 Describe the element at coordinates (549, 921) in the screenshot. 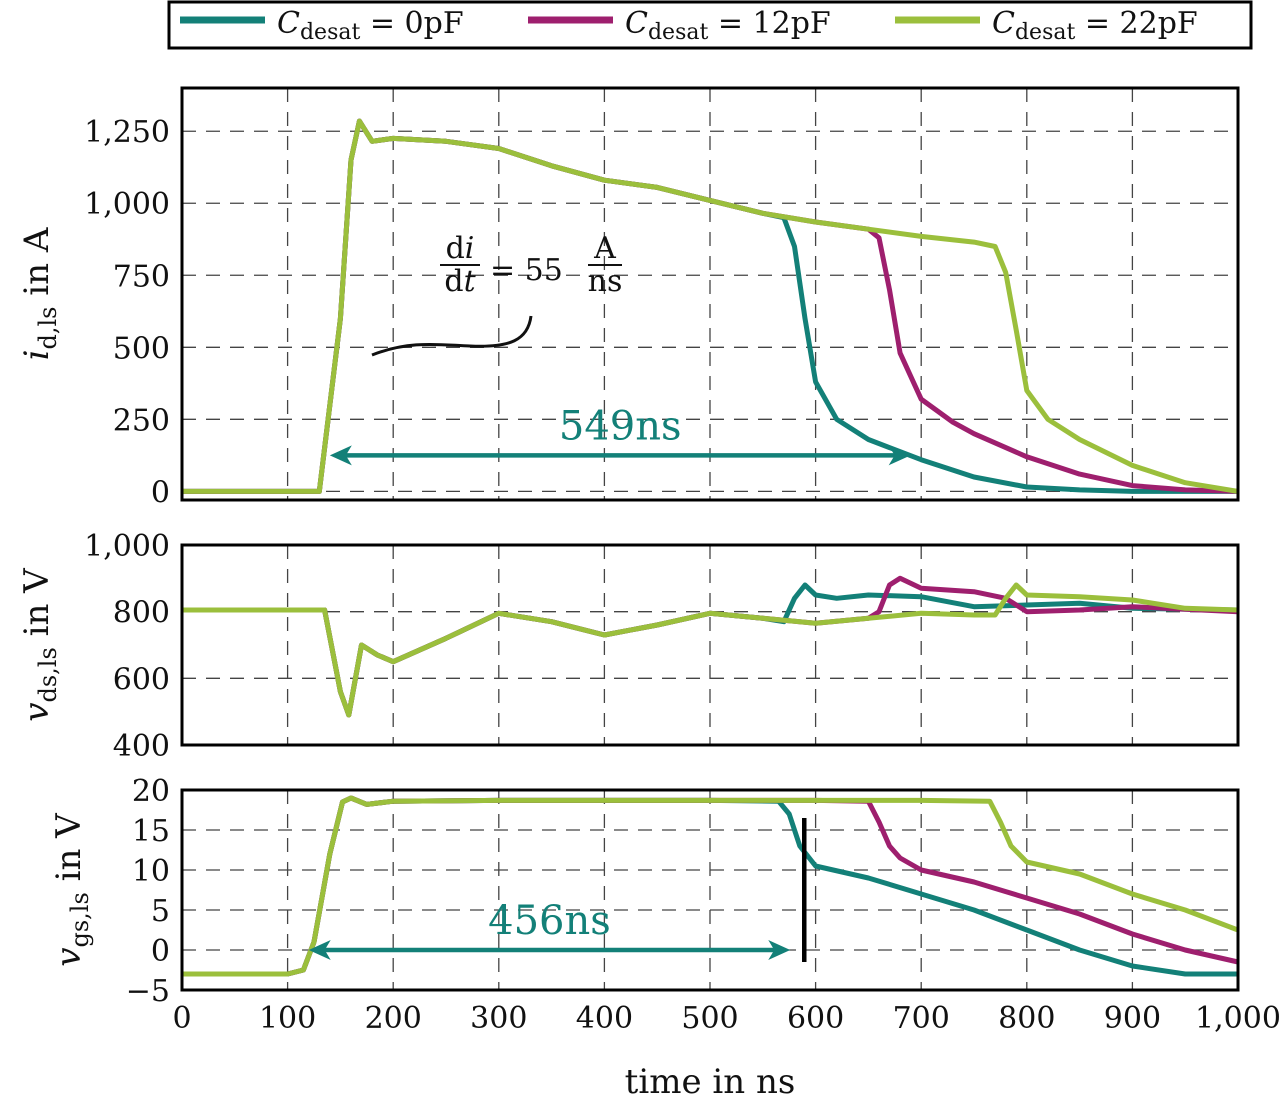

I see `duration-label: 456ns` at that location.